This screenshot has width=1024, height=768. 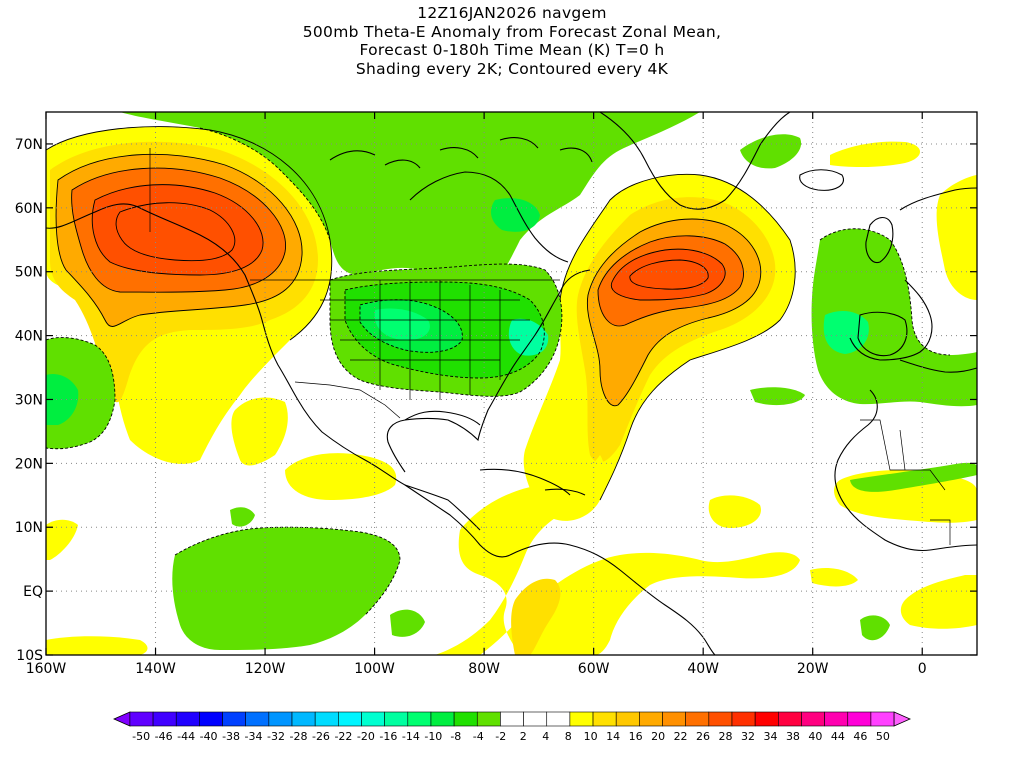 I want to click on colorbar-label: -32, so click(x=276, y=736).